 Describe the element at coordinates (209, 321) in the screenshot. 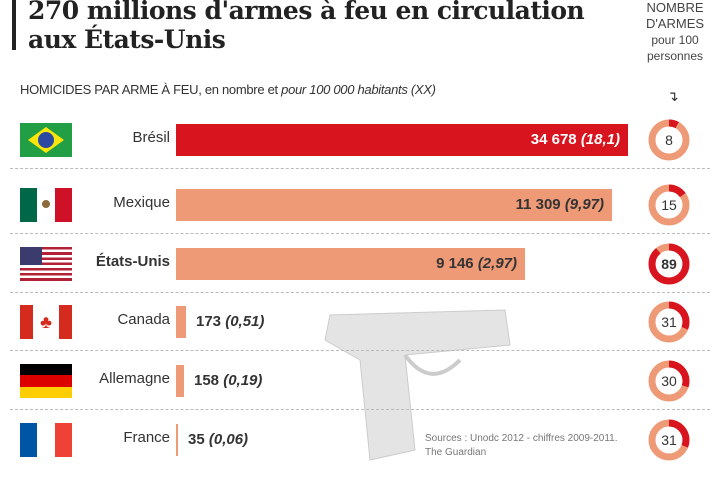

I see `count-label: 173` at that location.